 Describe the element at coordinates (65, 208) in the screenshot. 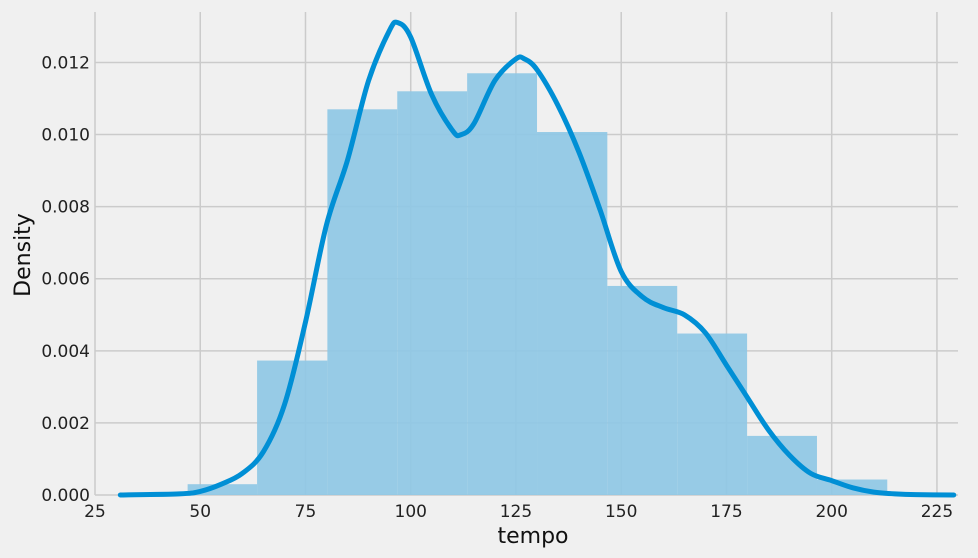

I see `y-tick-label: 0.008` at that location.